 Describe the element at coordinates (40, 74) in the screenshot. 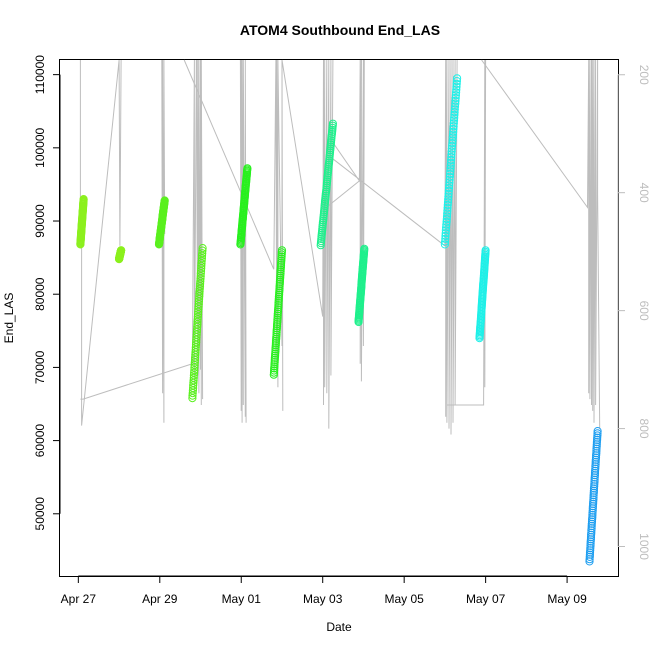

I see `y-tick-label: 110000` at that location.